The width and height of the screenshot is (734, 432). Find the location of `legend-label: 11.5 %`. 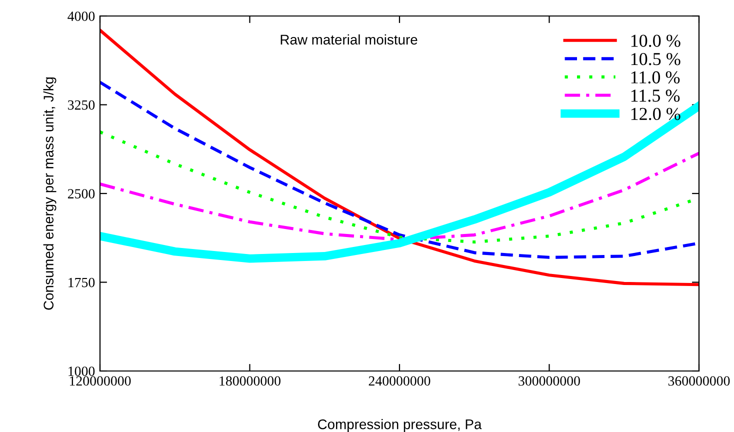

legend-label: 11.5 % is located at coordinates (655, 96).